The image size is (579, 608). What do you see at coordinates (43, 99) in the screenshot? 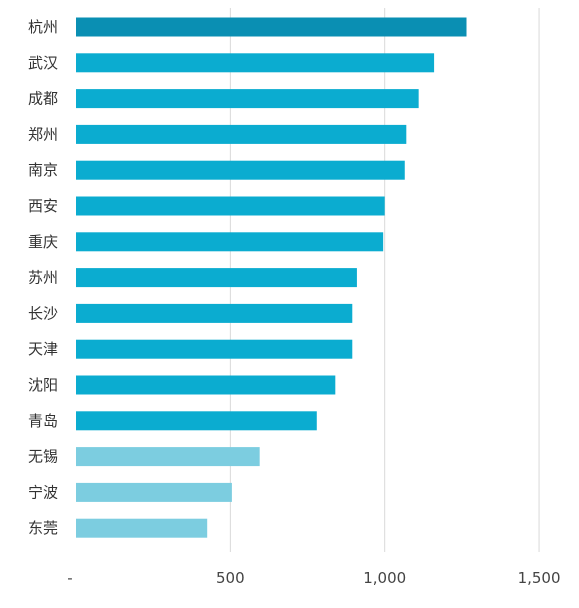
I see `category-label: 成都` at bounding box center [43, 99].